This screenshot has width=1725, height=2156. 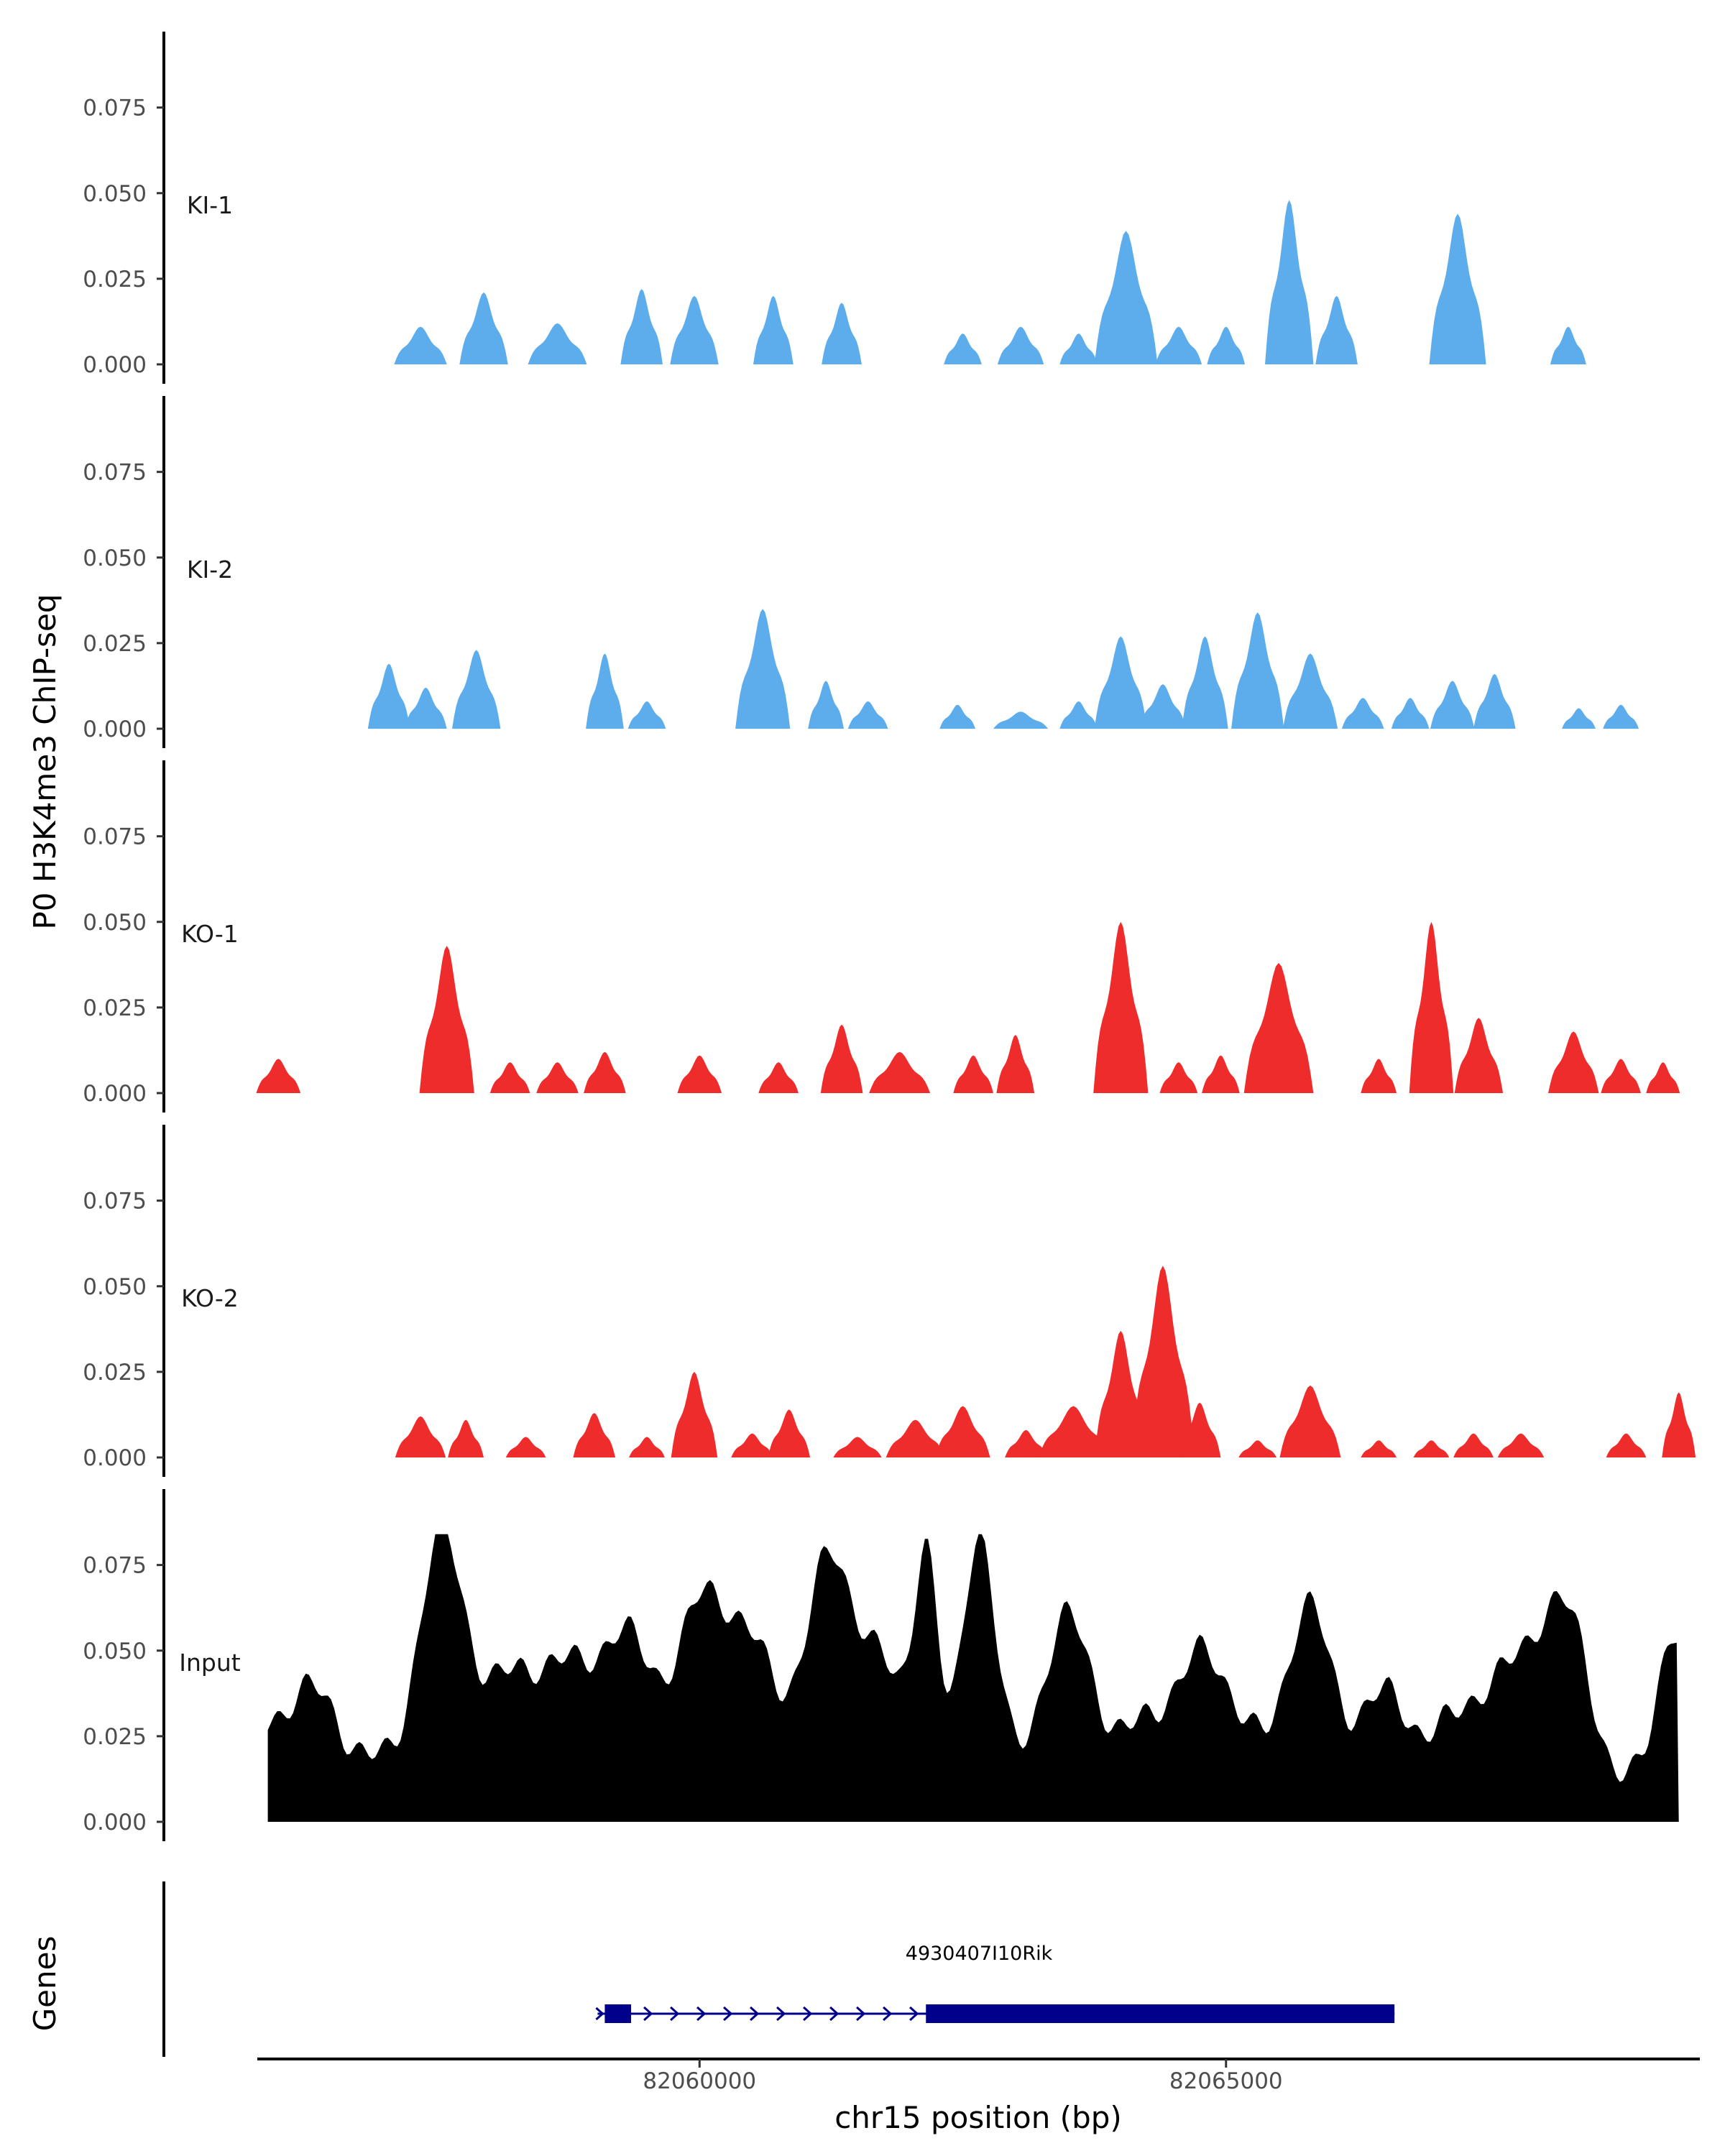 What do you see at coordinates (978, 2096) in the screenshot?
I see `x-axis: 82060000 82065000 chr15 position (bp)` at bounding box center [978, 2096].